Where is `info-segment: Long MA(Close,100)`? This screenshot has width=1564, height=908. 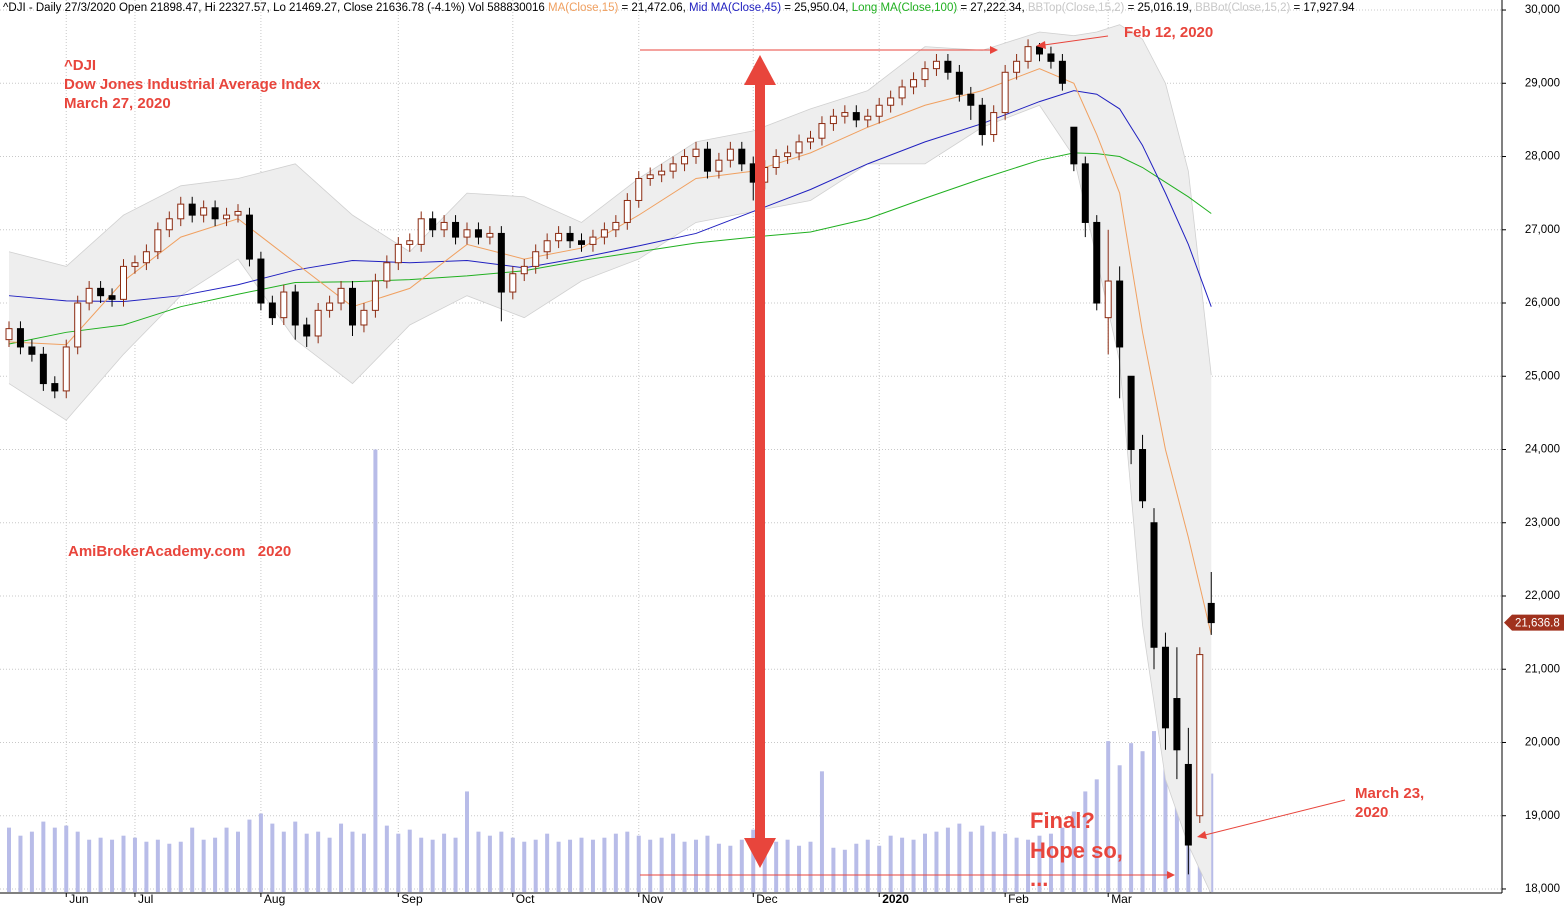 info-segment: Long MA(Close,100) is located at coordinates (905, 8).